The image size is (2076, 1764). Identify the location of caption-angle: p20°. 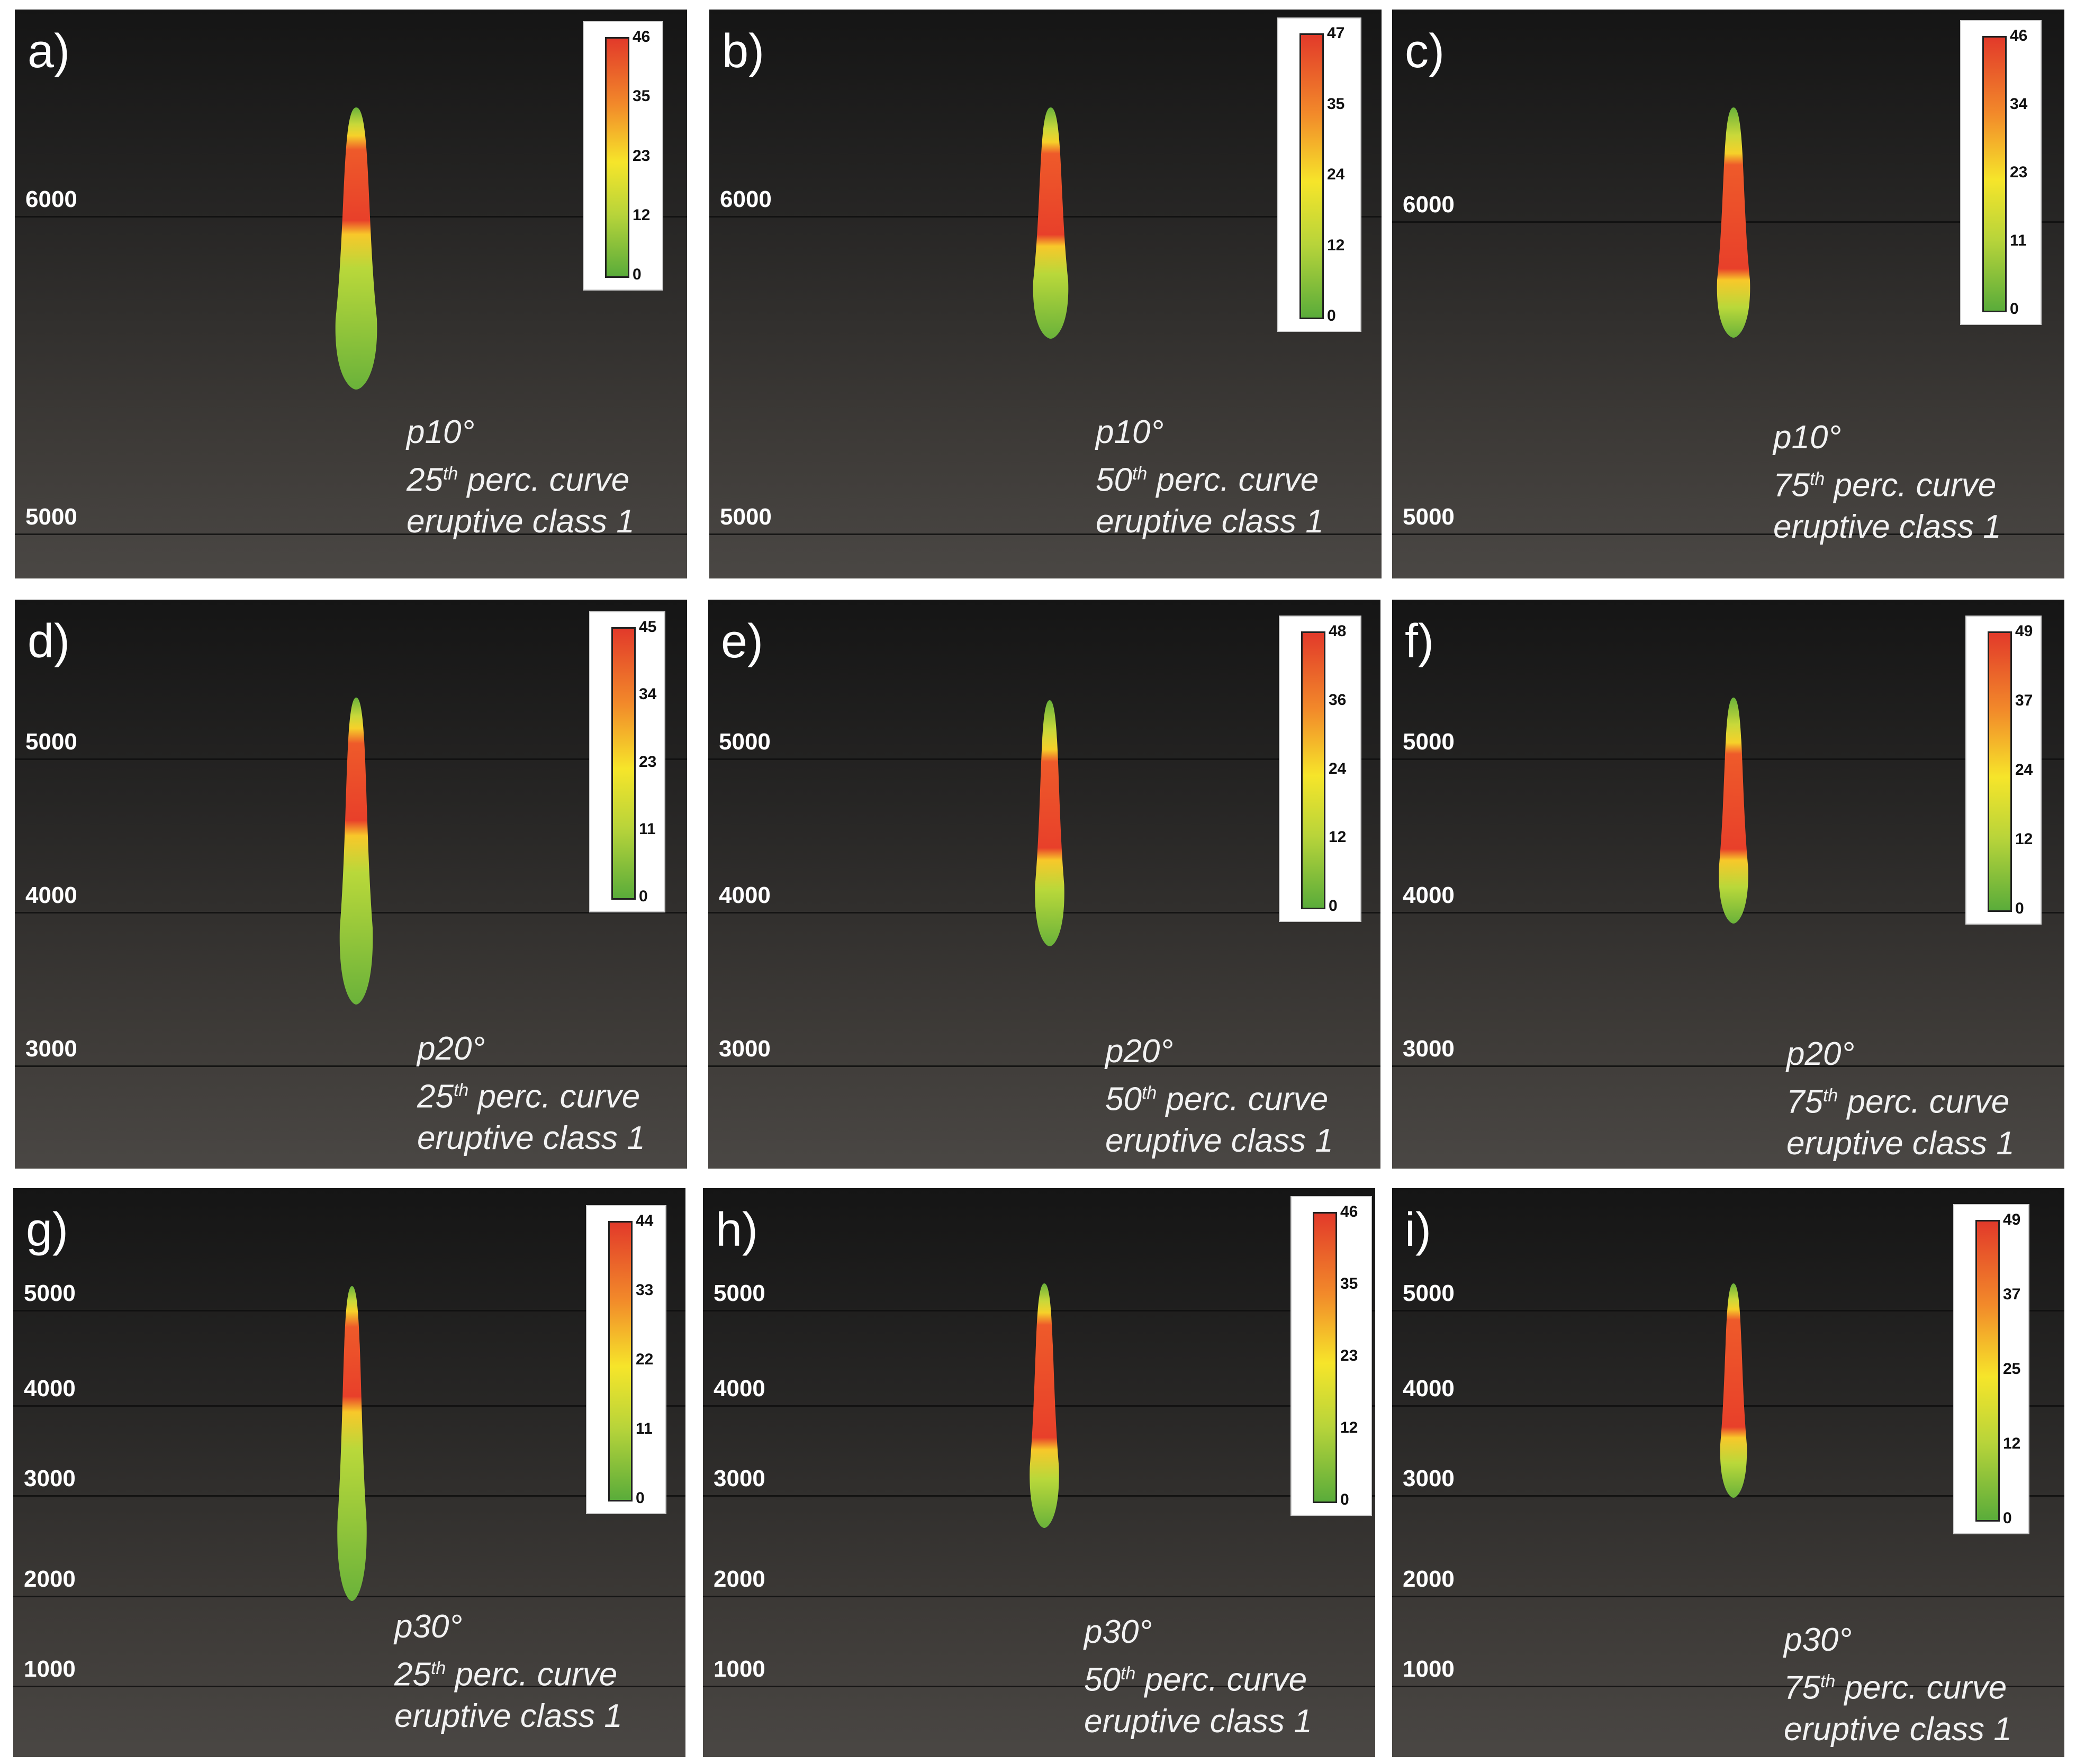
(1139, 1051).